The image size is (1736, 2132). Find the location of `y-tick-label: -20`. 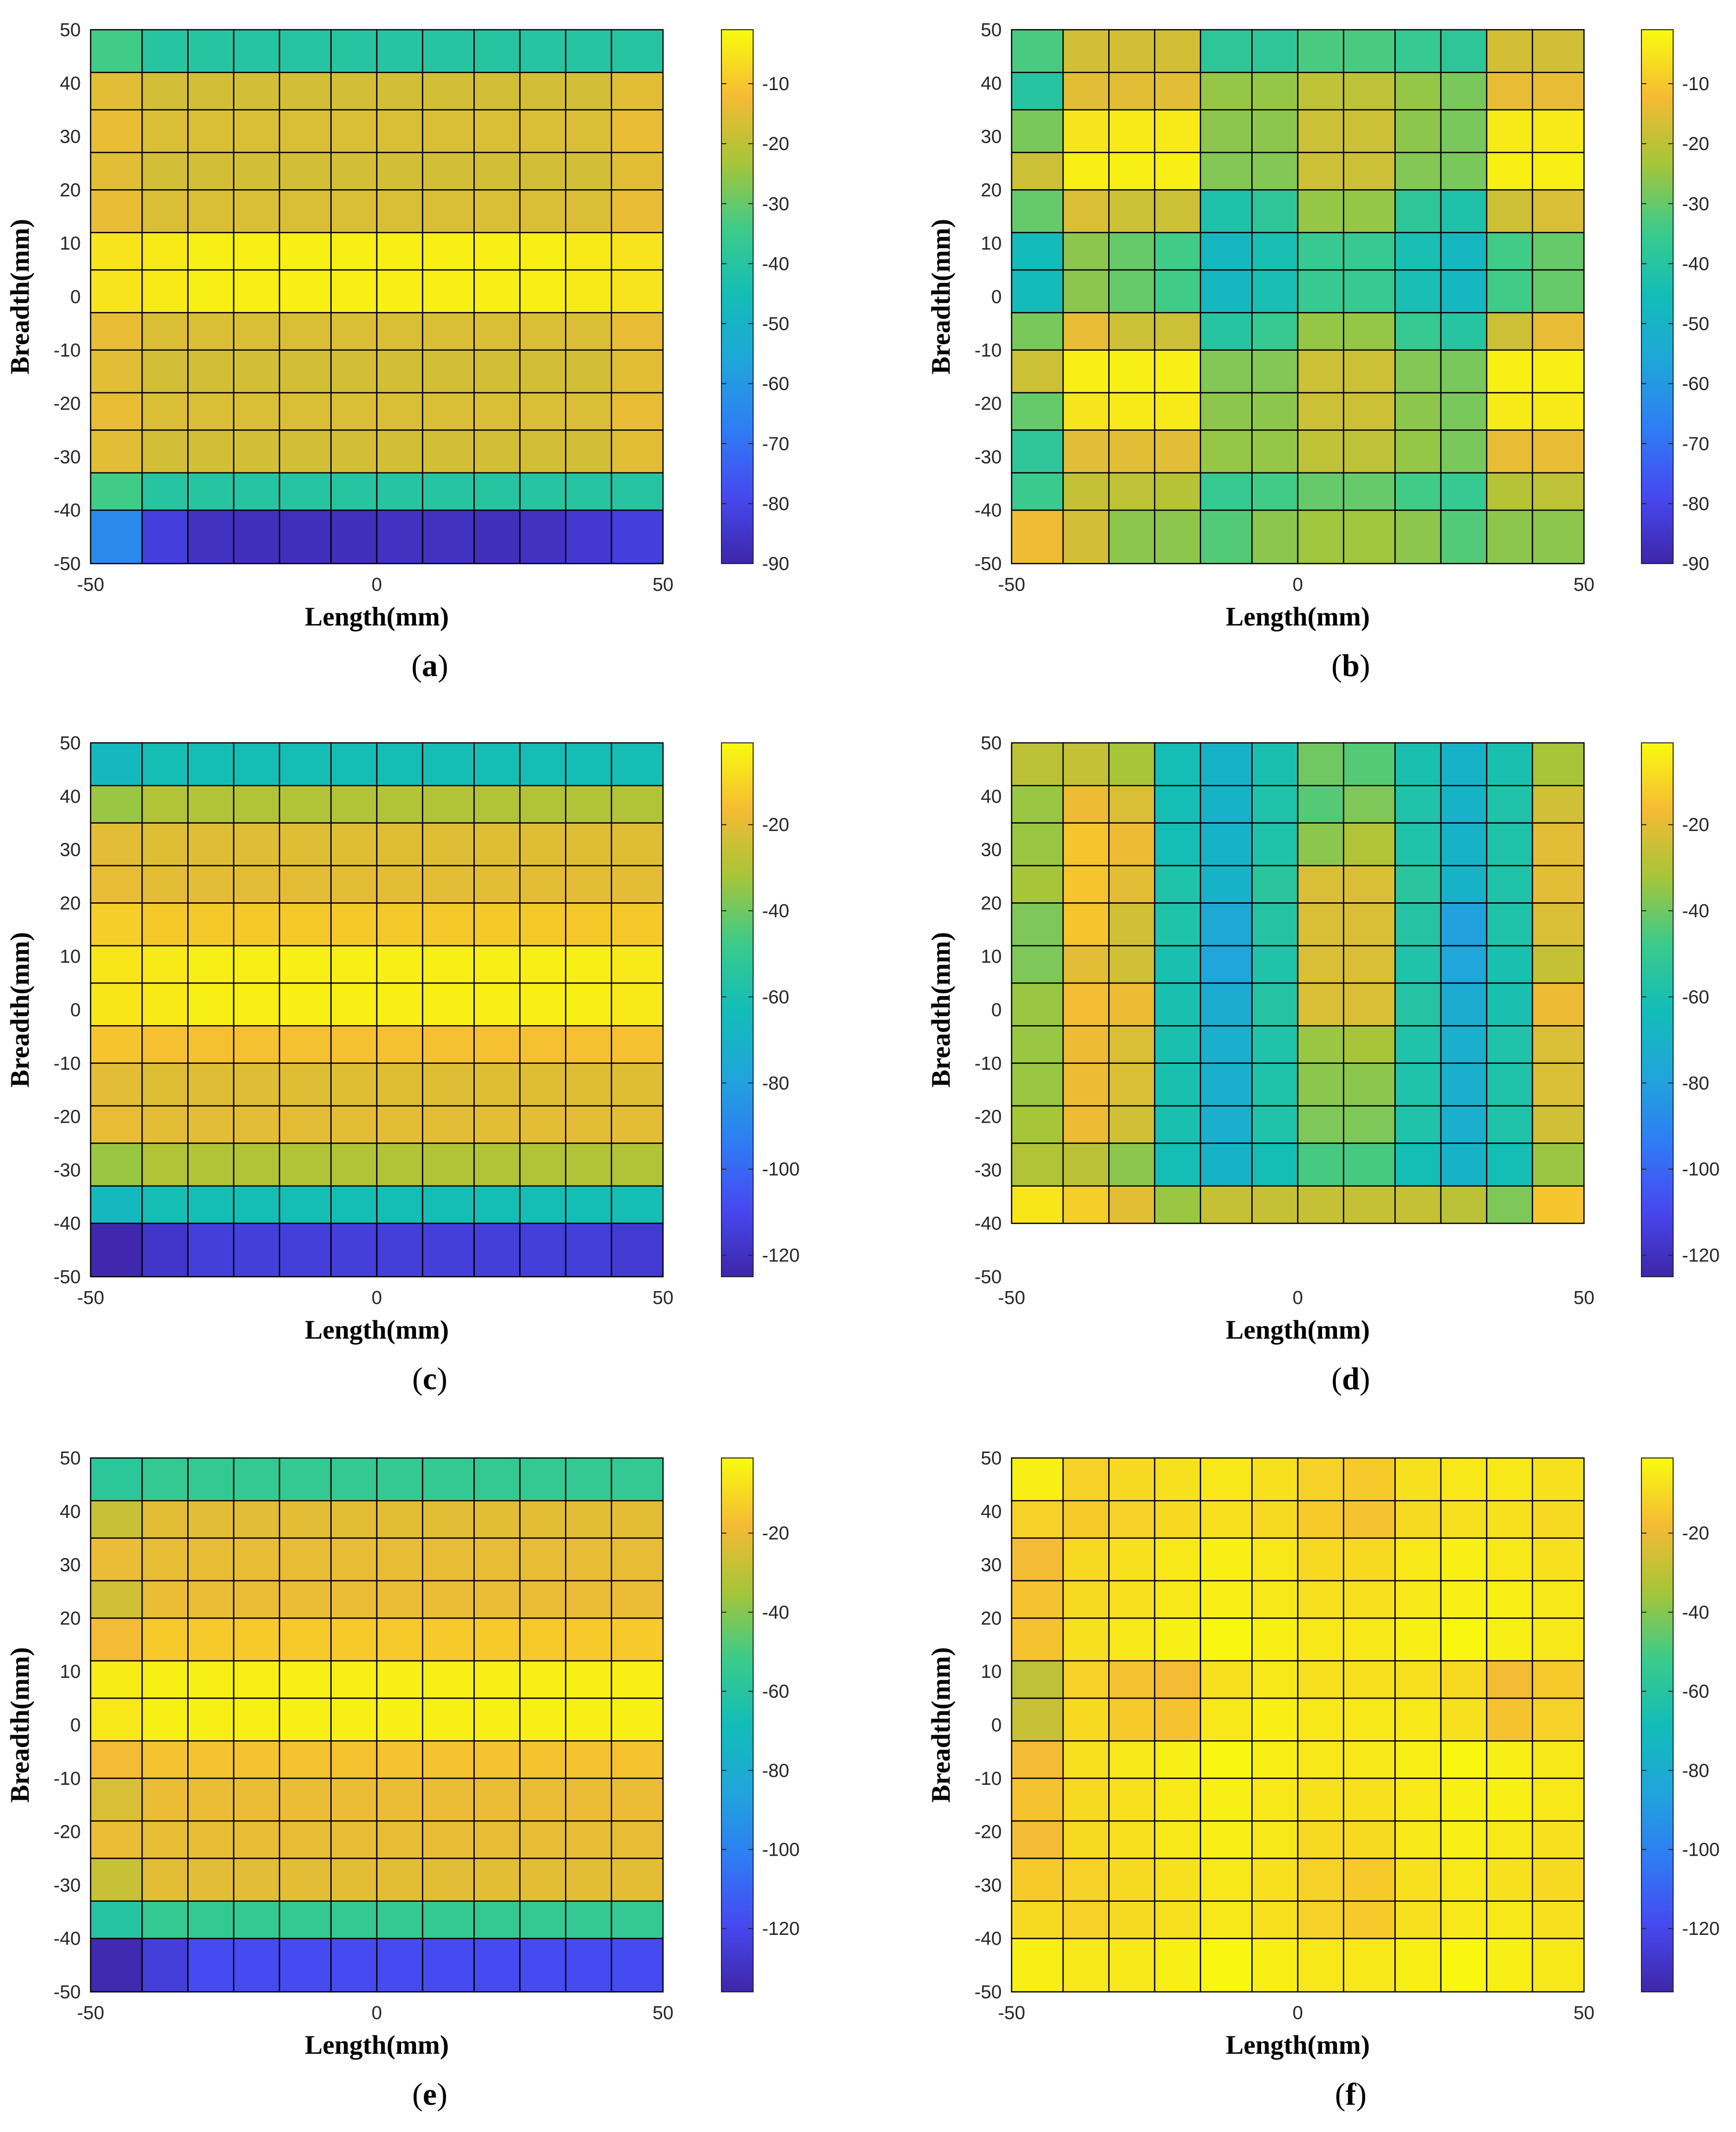

y-tick-label: -20 is located at coordinates (988, 1117).